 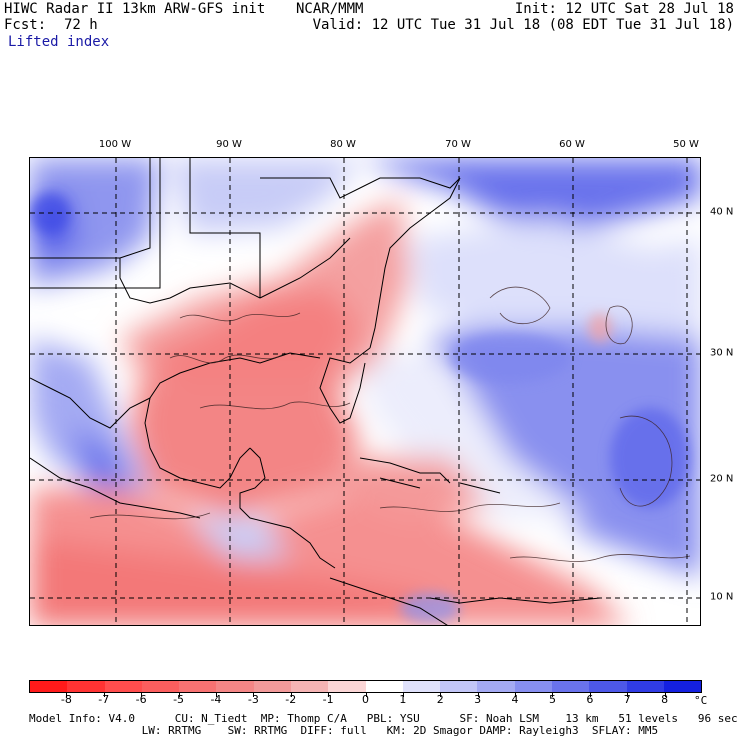 I want to click on model-title: HIWC Radar II 13km ARW-GFS init, so click(x=135, y=9).